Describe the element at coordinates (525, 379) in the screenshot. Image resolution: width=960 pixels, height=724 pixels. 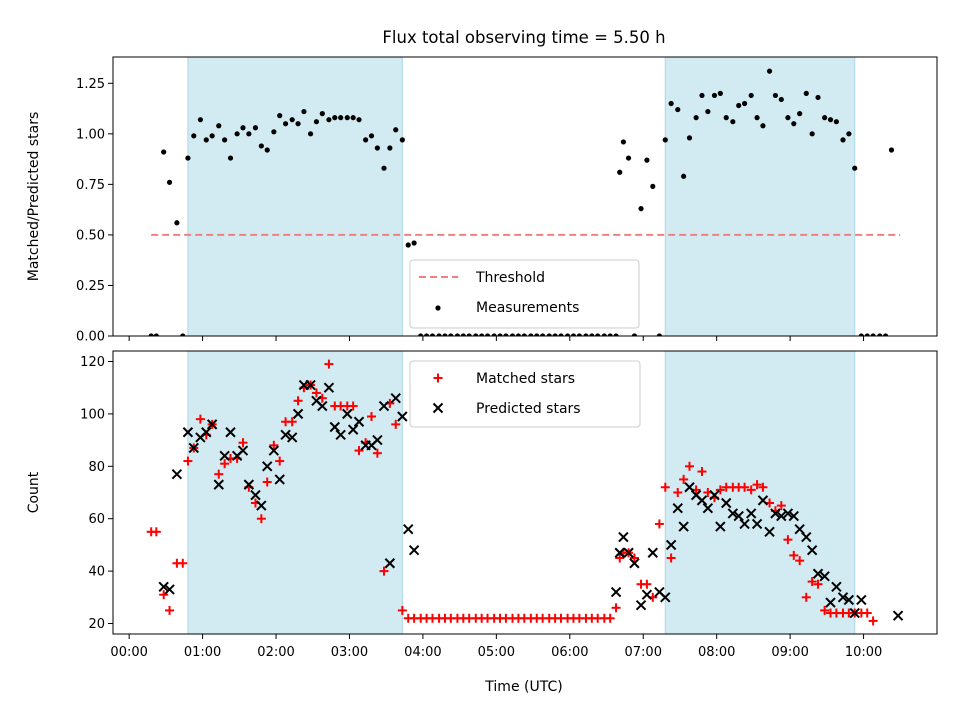
I see `legend-label: Matched stars` at that location.